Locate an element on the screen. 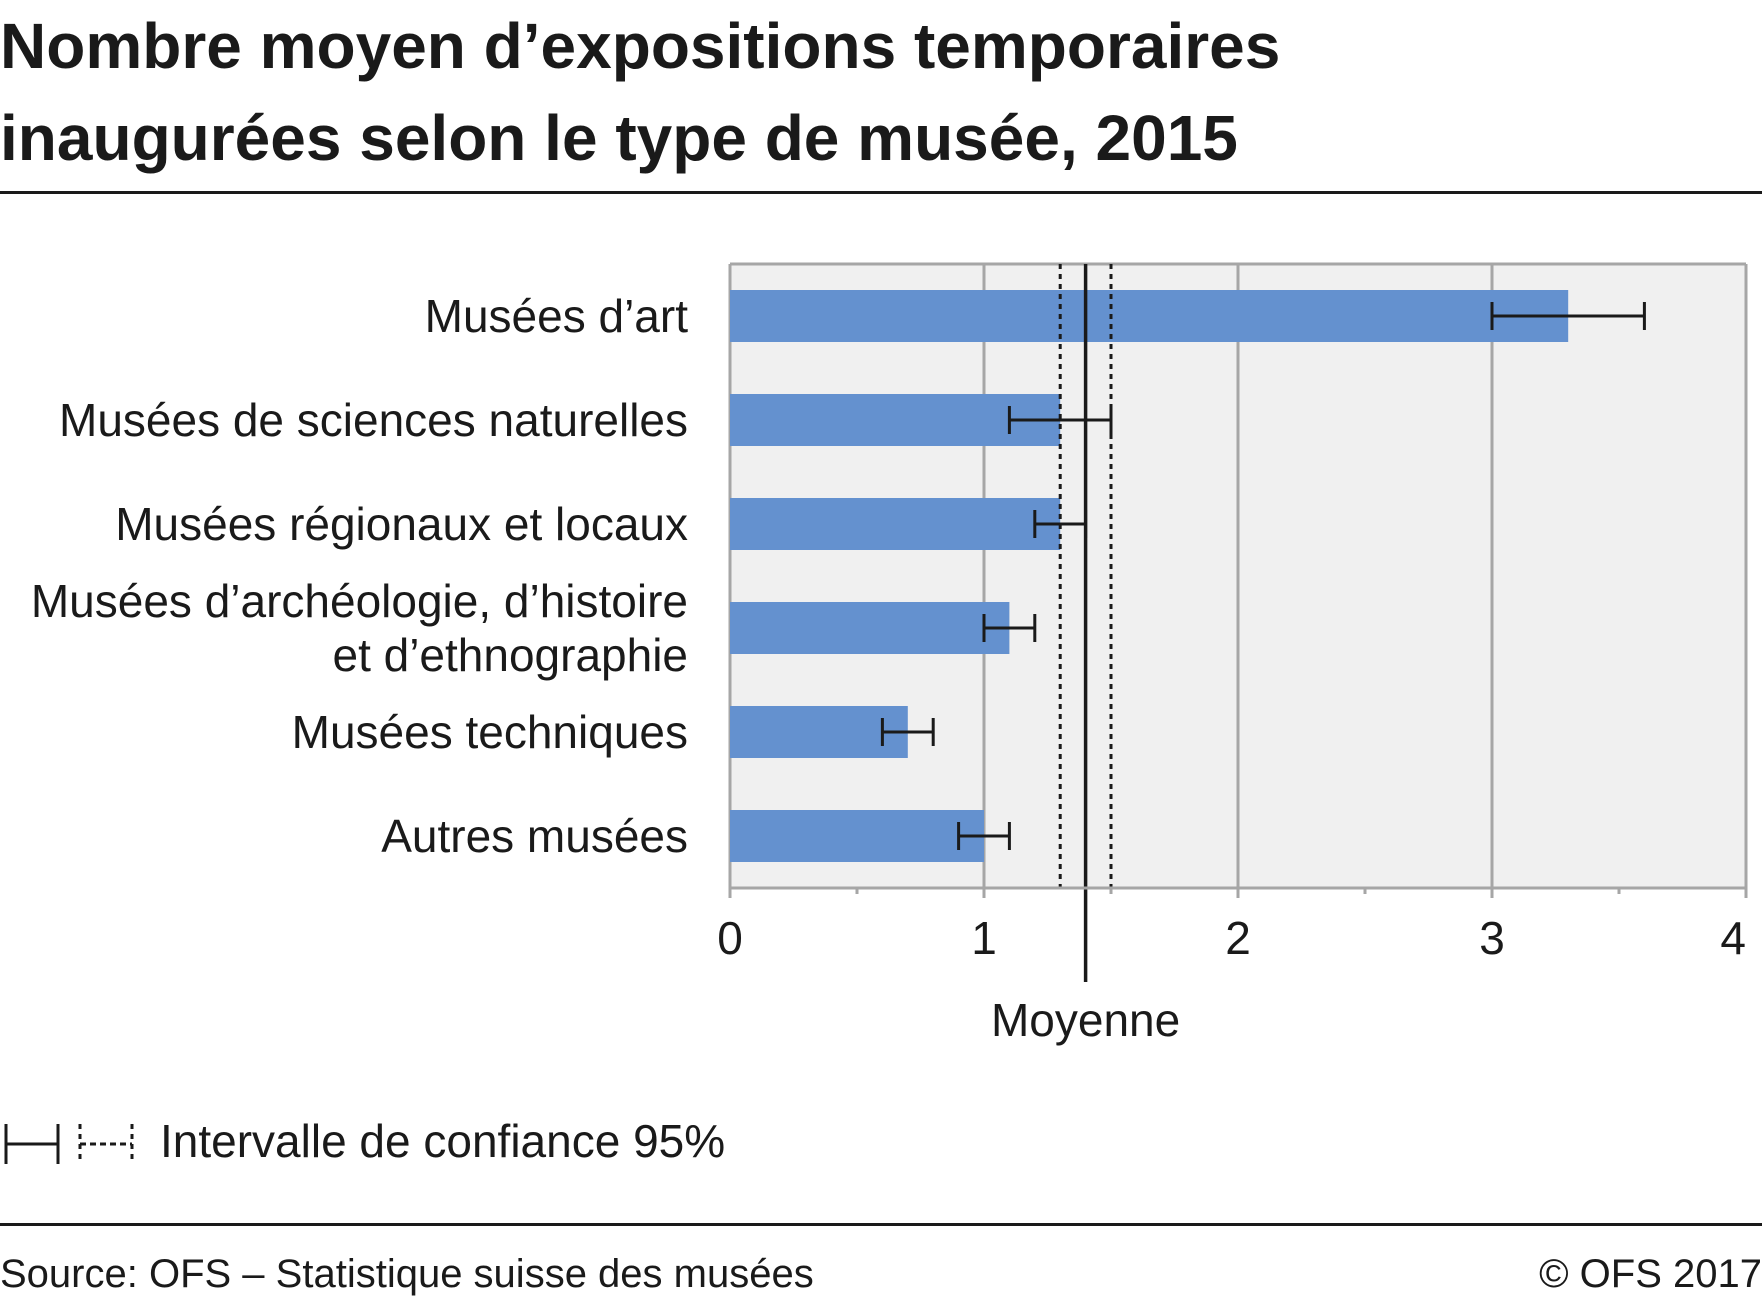 The width and height of the screenshot is (1762, 1308). confidence-interval-legend-icon is located at coordinates (69, 1144).